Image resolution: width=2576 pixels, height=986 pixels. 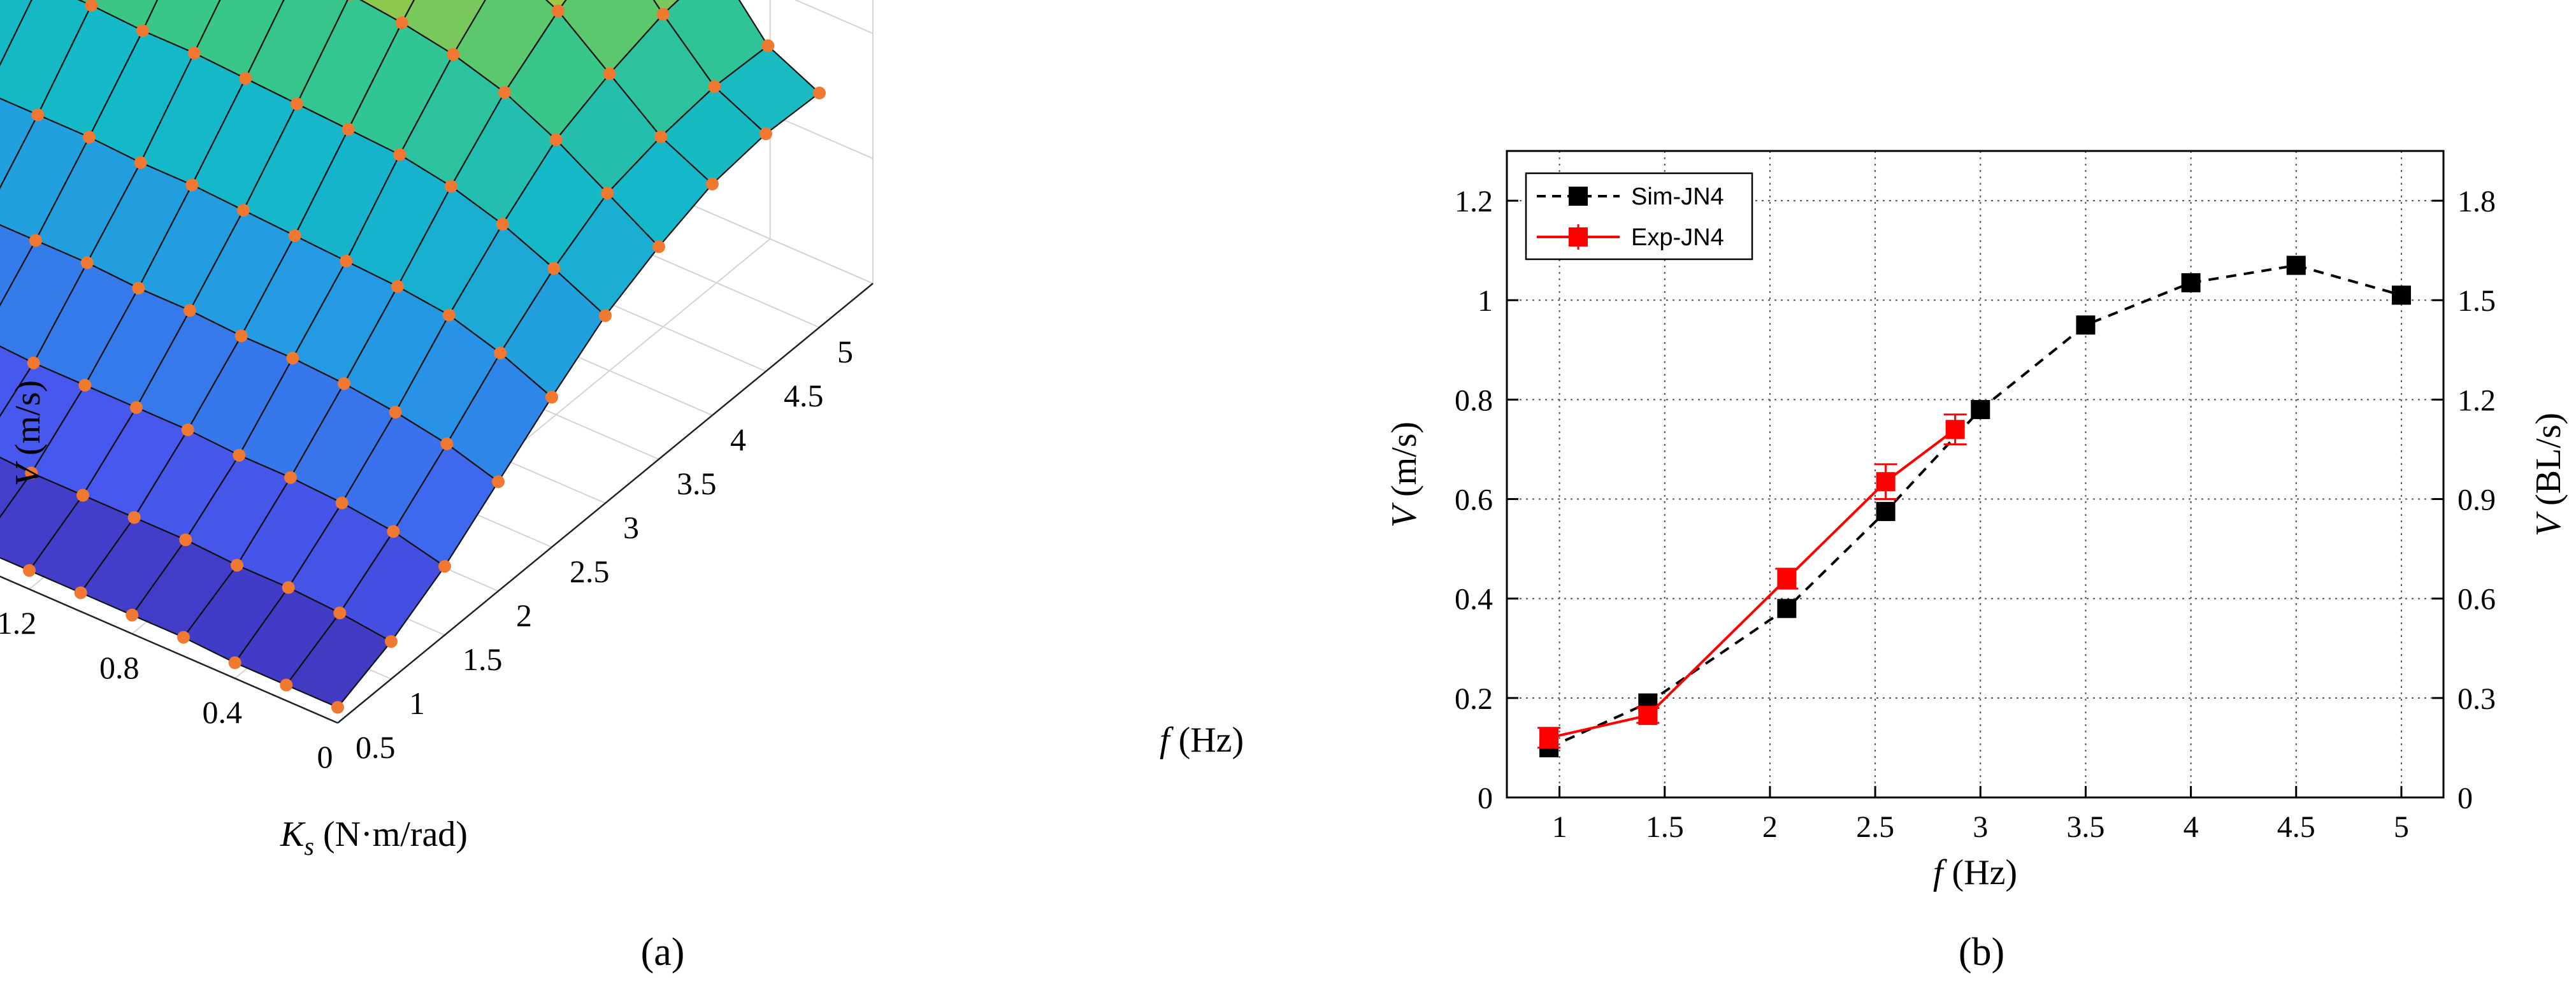 What do you see at coordinates (2476, 201) in the screenshot?
I see `y-tick-label-right: 1.8` at bounding box center [2476, 201].